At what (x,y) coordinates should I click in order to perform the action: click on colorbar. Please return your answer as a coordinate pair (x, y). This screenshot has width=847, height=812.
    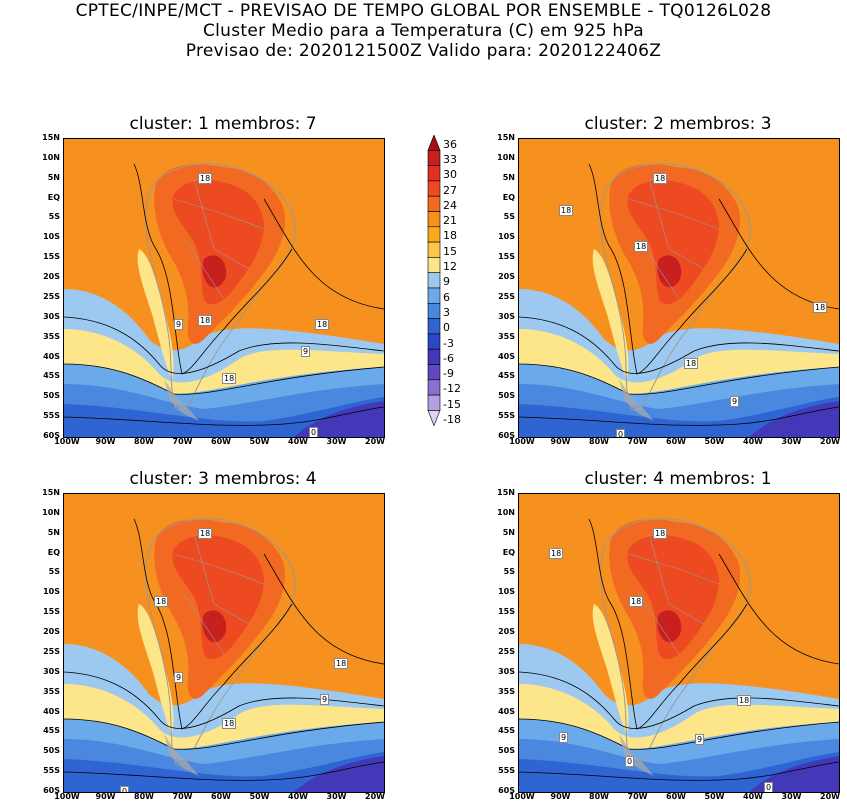
    Looking at the image, I should click on (434, 288).